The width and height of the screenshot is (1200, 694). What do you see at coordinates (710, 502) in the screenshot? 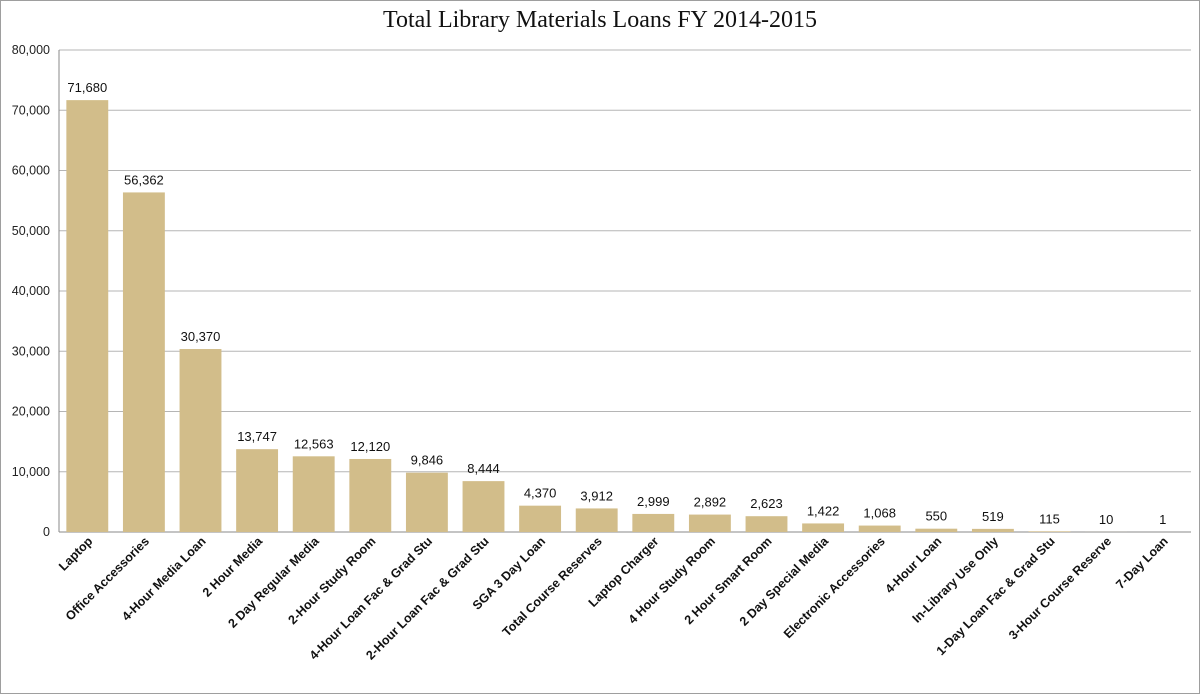
I see `data-label: 2,892` at bounding box center [710, 502].